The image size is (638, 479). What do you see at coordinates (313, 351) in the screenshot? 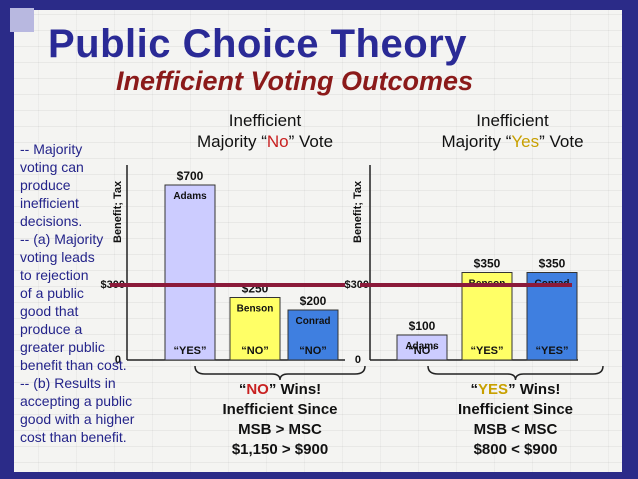
I see `left-vote-label-conrad: “NO”` at bounding box center [313, 351].